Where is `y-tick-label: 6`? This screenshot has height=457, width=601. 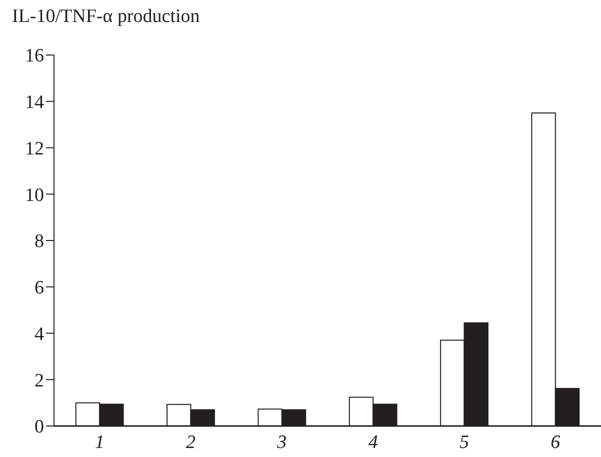
y-tick-label: 6 is located at coordinates (39, 288).